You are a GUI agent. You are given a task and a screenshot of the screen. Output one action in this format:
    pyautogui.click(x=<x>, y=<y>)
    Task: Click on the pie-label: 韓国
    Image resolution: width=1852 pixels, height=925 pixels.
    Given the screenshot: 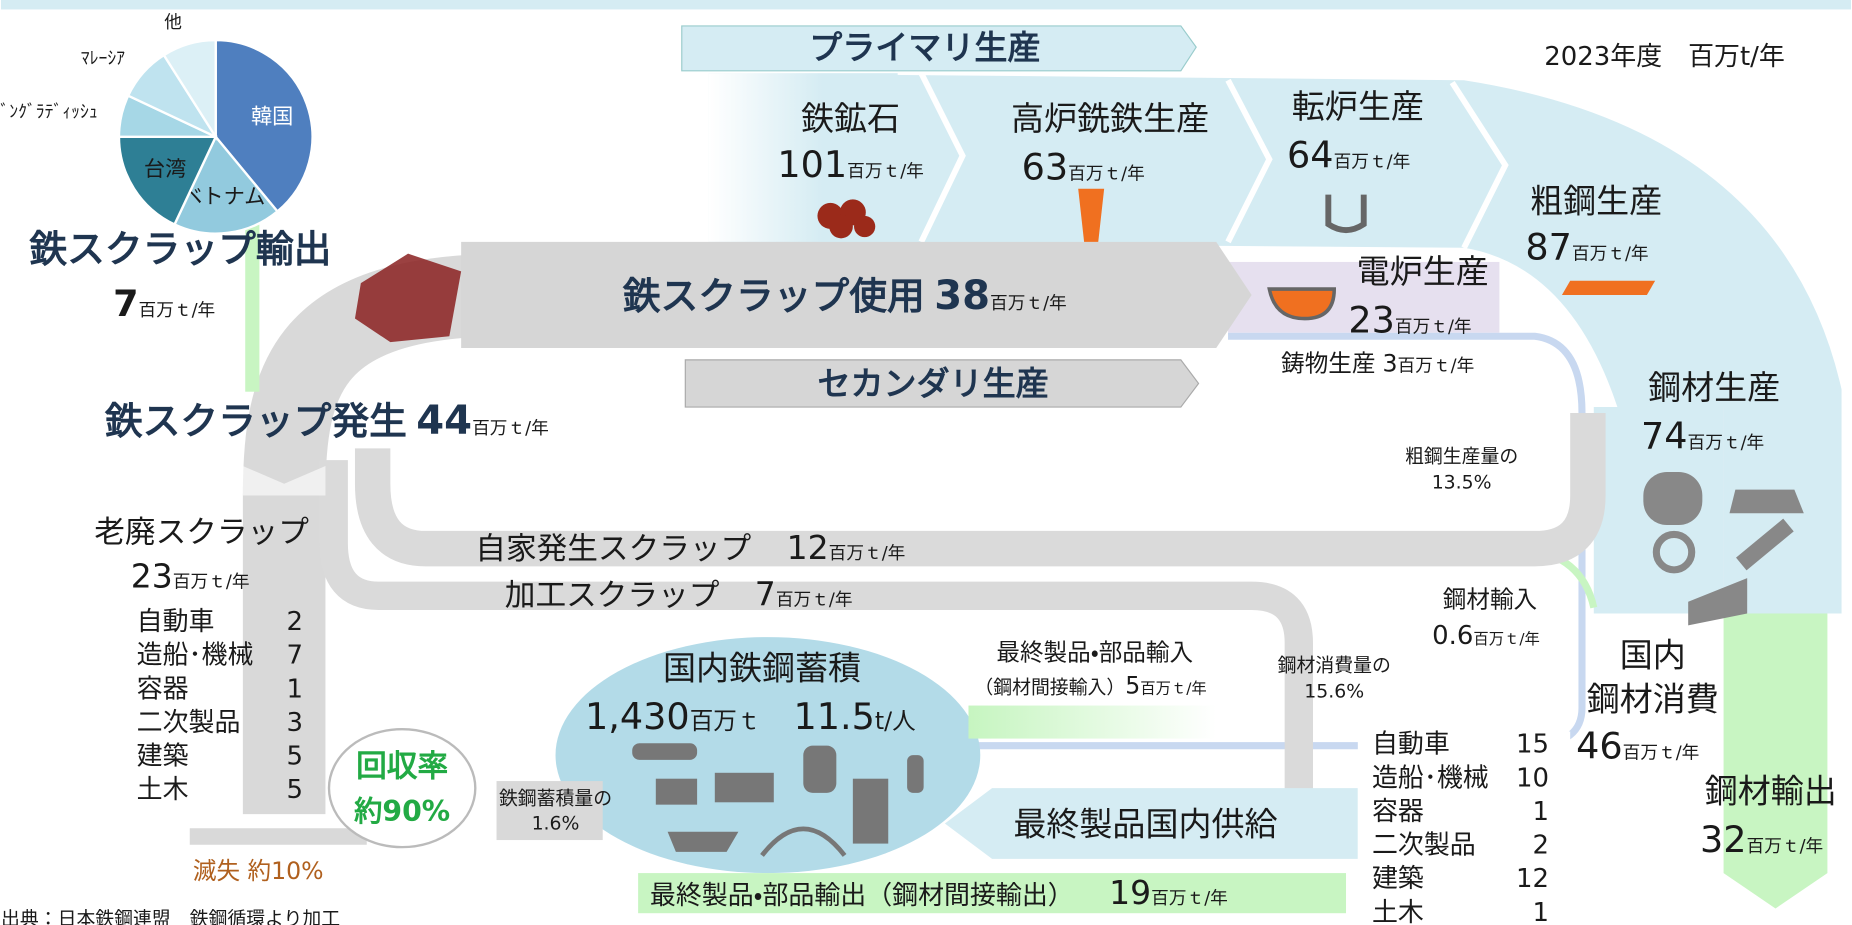 What is the action you would take?
    pyautogui.click(x=272, y=117)
    